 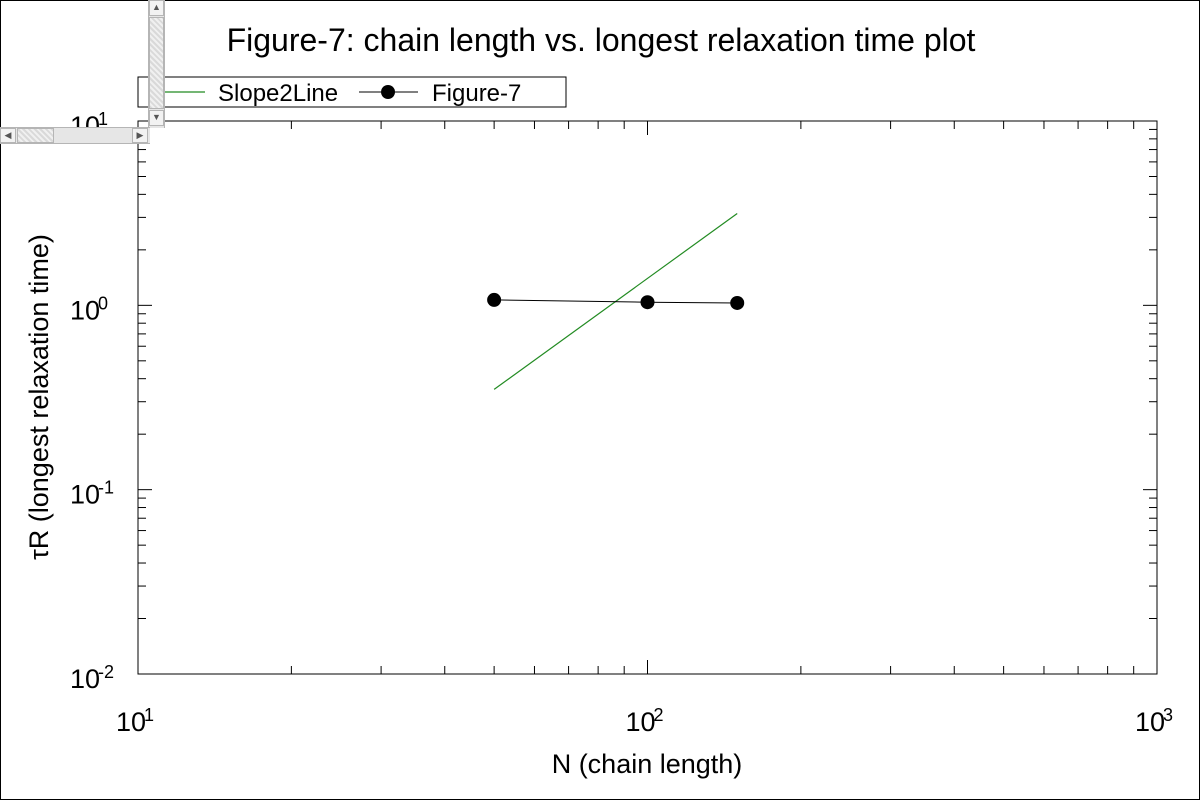 I want to click on x-tick-label-exp: 2, so click(x=659, y=715).